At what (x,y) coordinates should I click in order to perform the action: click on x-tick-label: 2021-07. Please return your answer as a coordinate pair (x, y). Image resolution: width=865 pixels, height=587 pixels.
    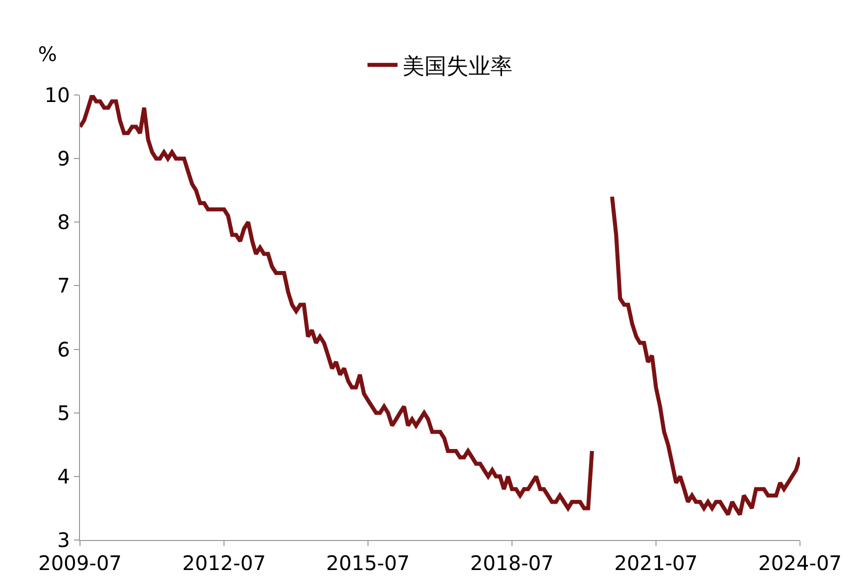
    Looking at the image, I should click on (656, 563).